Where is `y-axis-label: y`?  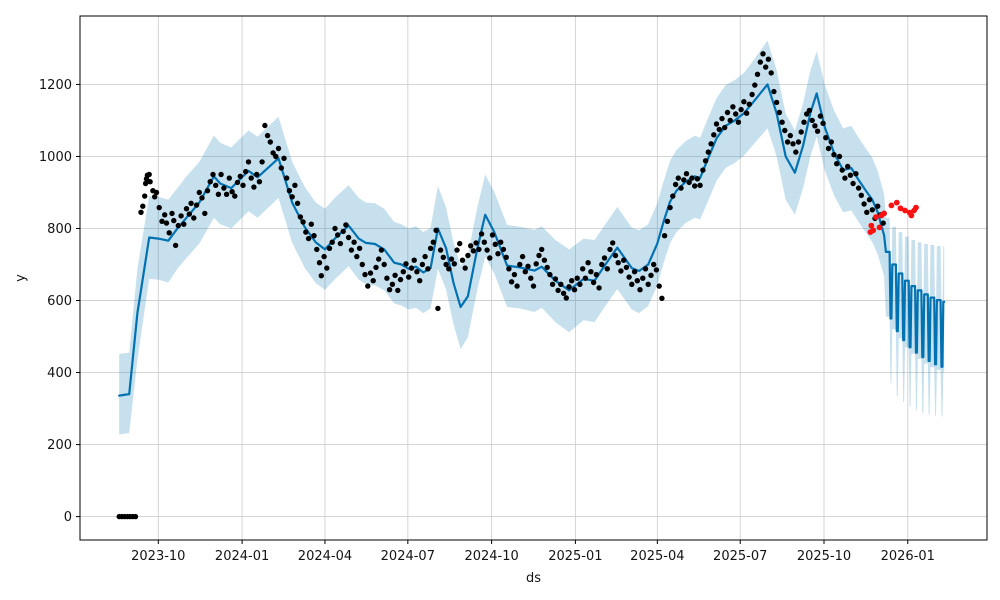 y-axis-label: y is located at coordinates (21, 278).